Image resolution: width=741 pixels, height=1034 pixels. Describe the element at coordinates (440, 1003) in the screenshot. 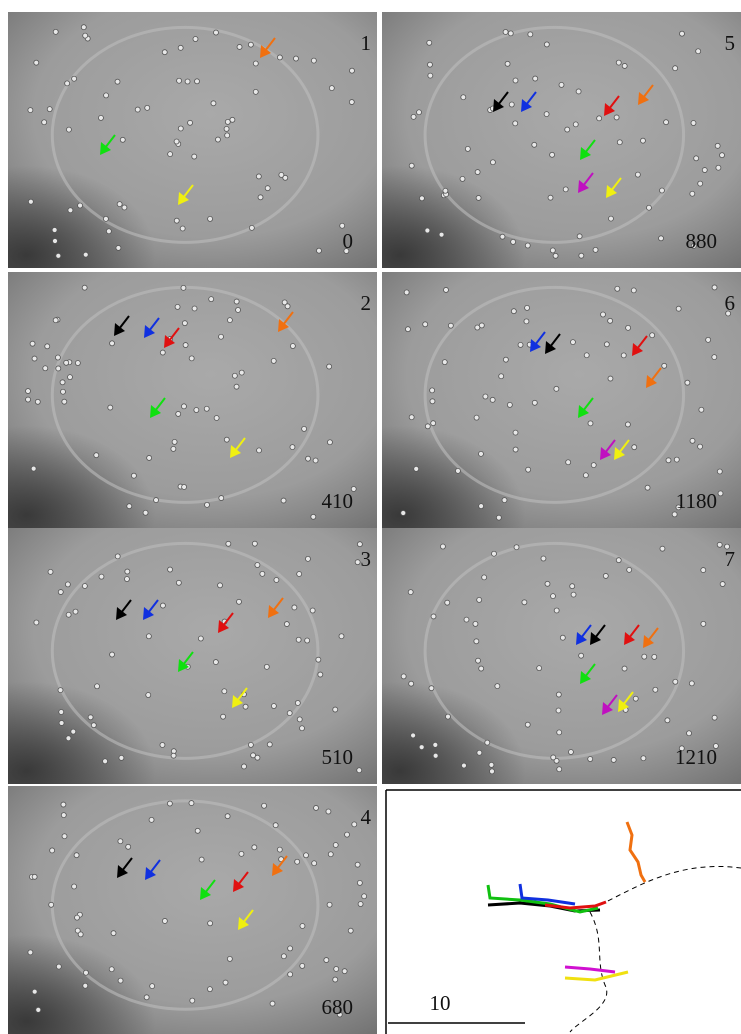

I see `scale-label: 10` at that location.